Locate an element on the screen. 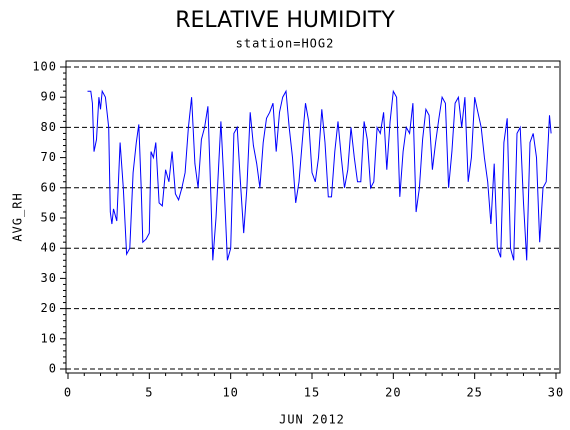  y-tick-label: 100 is located at coordinates (44, 67).